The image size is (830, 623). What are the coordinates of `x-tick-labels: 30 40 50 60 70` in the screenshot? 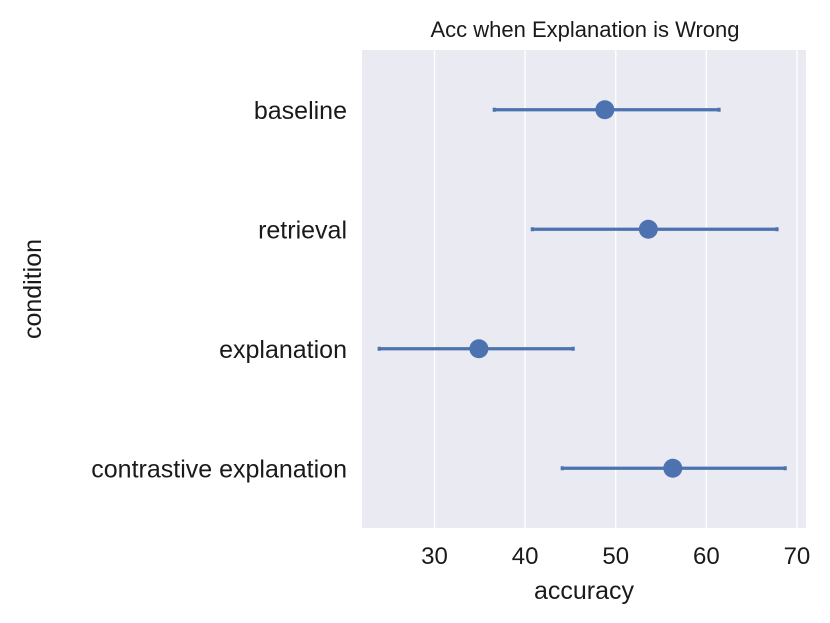 It's located at (615, 556).